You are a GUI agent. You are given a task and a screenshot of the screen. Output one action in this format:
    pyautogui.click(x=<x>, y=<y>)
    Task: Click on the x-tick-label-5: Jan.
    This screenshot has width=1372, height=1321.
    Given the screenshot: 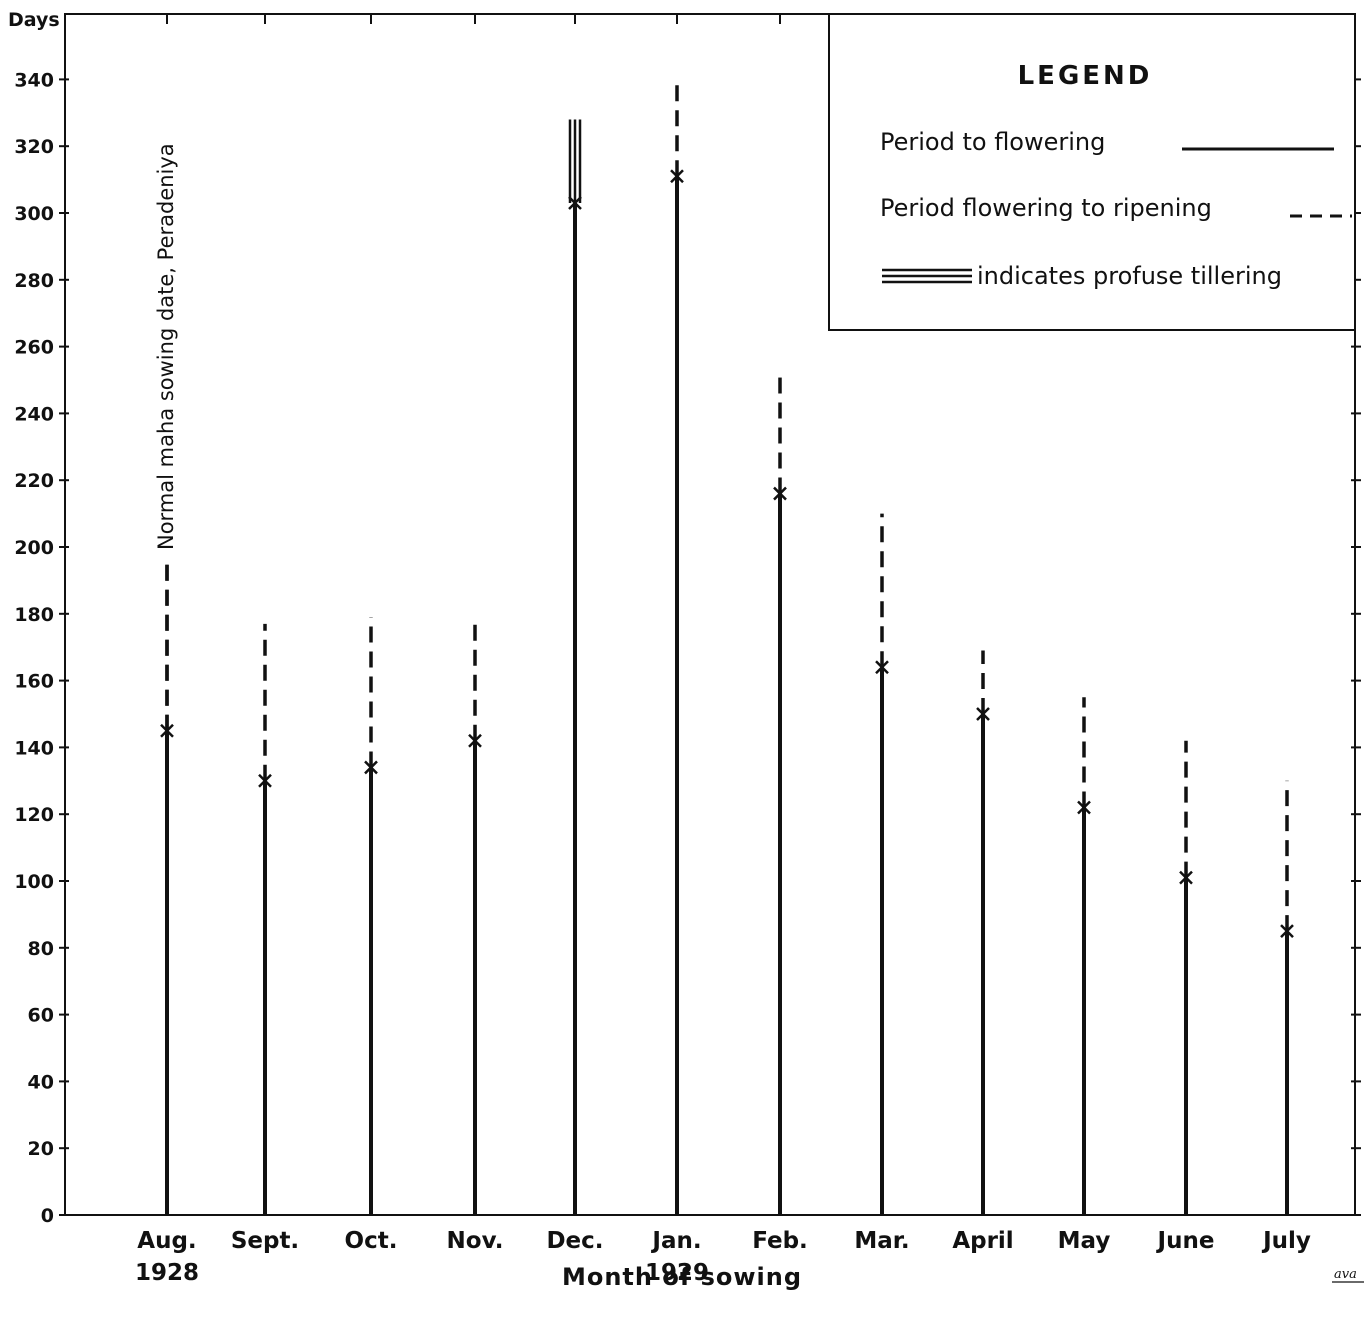 What is the action you would take?
    pyautogui.click(x=675, y=1241)
    